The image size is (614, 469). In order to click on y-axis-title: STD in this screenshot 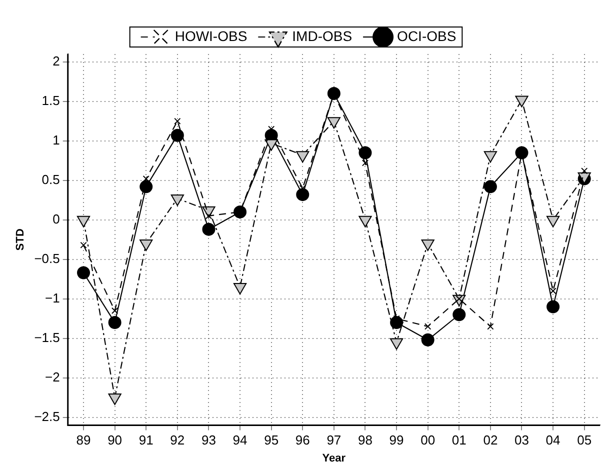, I will do `click(20, 239)`.